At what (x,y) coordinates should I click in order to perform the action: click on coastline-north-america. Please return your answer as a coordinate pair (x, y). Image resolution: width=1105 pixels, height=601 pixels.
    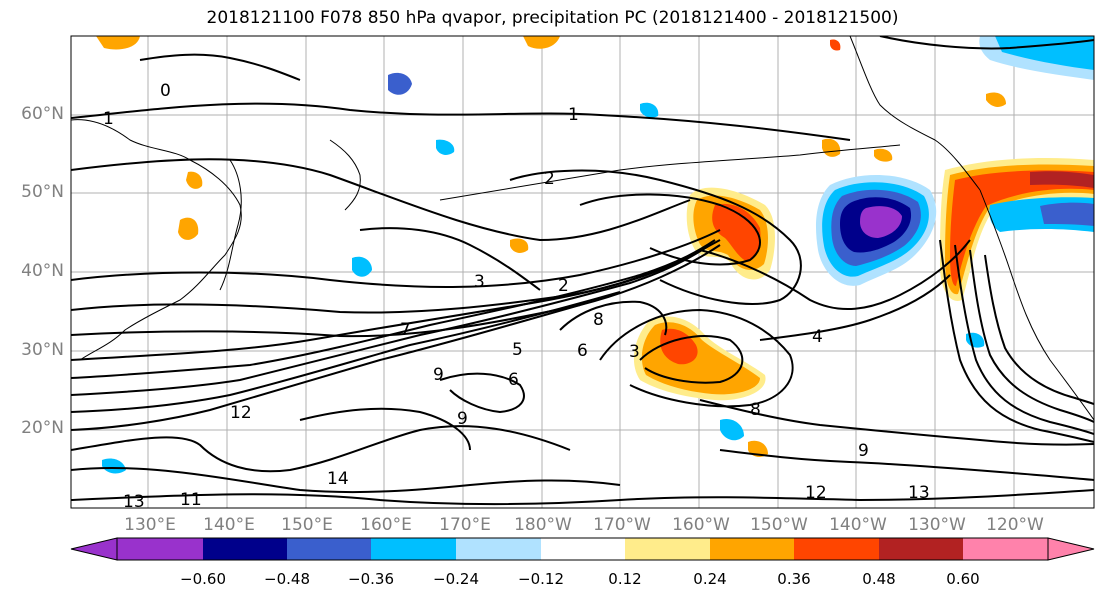
    Looking at the image, I should click on (1036, 305).